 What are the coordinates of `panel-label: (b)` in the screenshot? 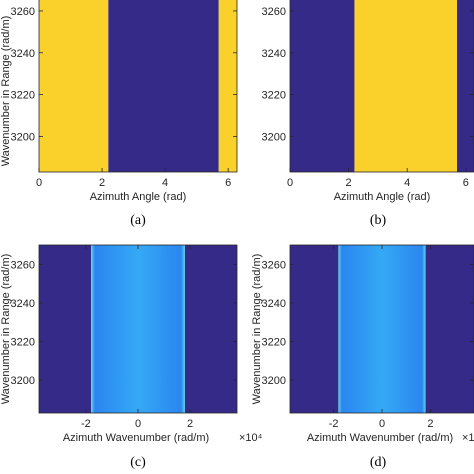 It's located at (378, 220).